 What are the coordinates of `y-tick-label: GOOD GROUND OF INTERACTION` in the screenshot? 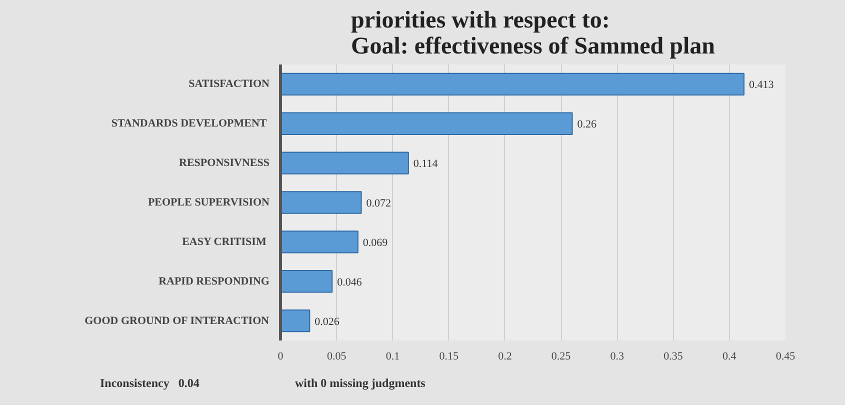 It's located at (177, 320).